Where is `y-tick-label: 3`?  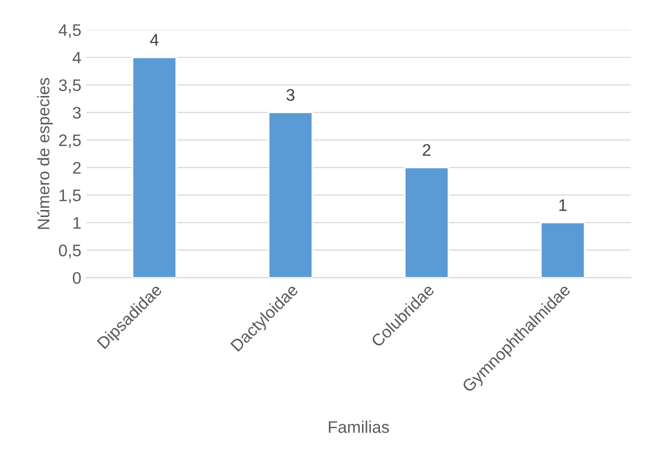 y-tick-label: 3 is located at coordinates (76, 112).